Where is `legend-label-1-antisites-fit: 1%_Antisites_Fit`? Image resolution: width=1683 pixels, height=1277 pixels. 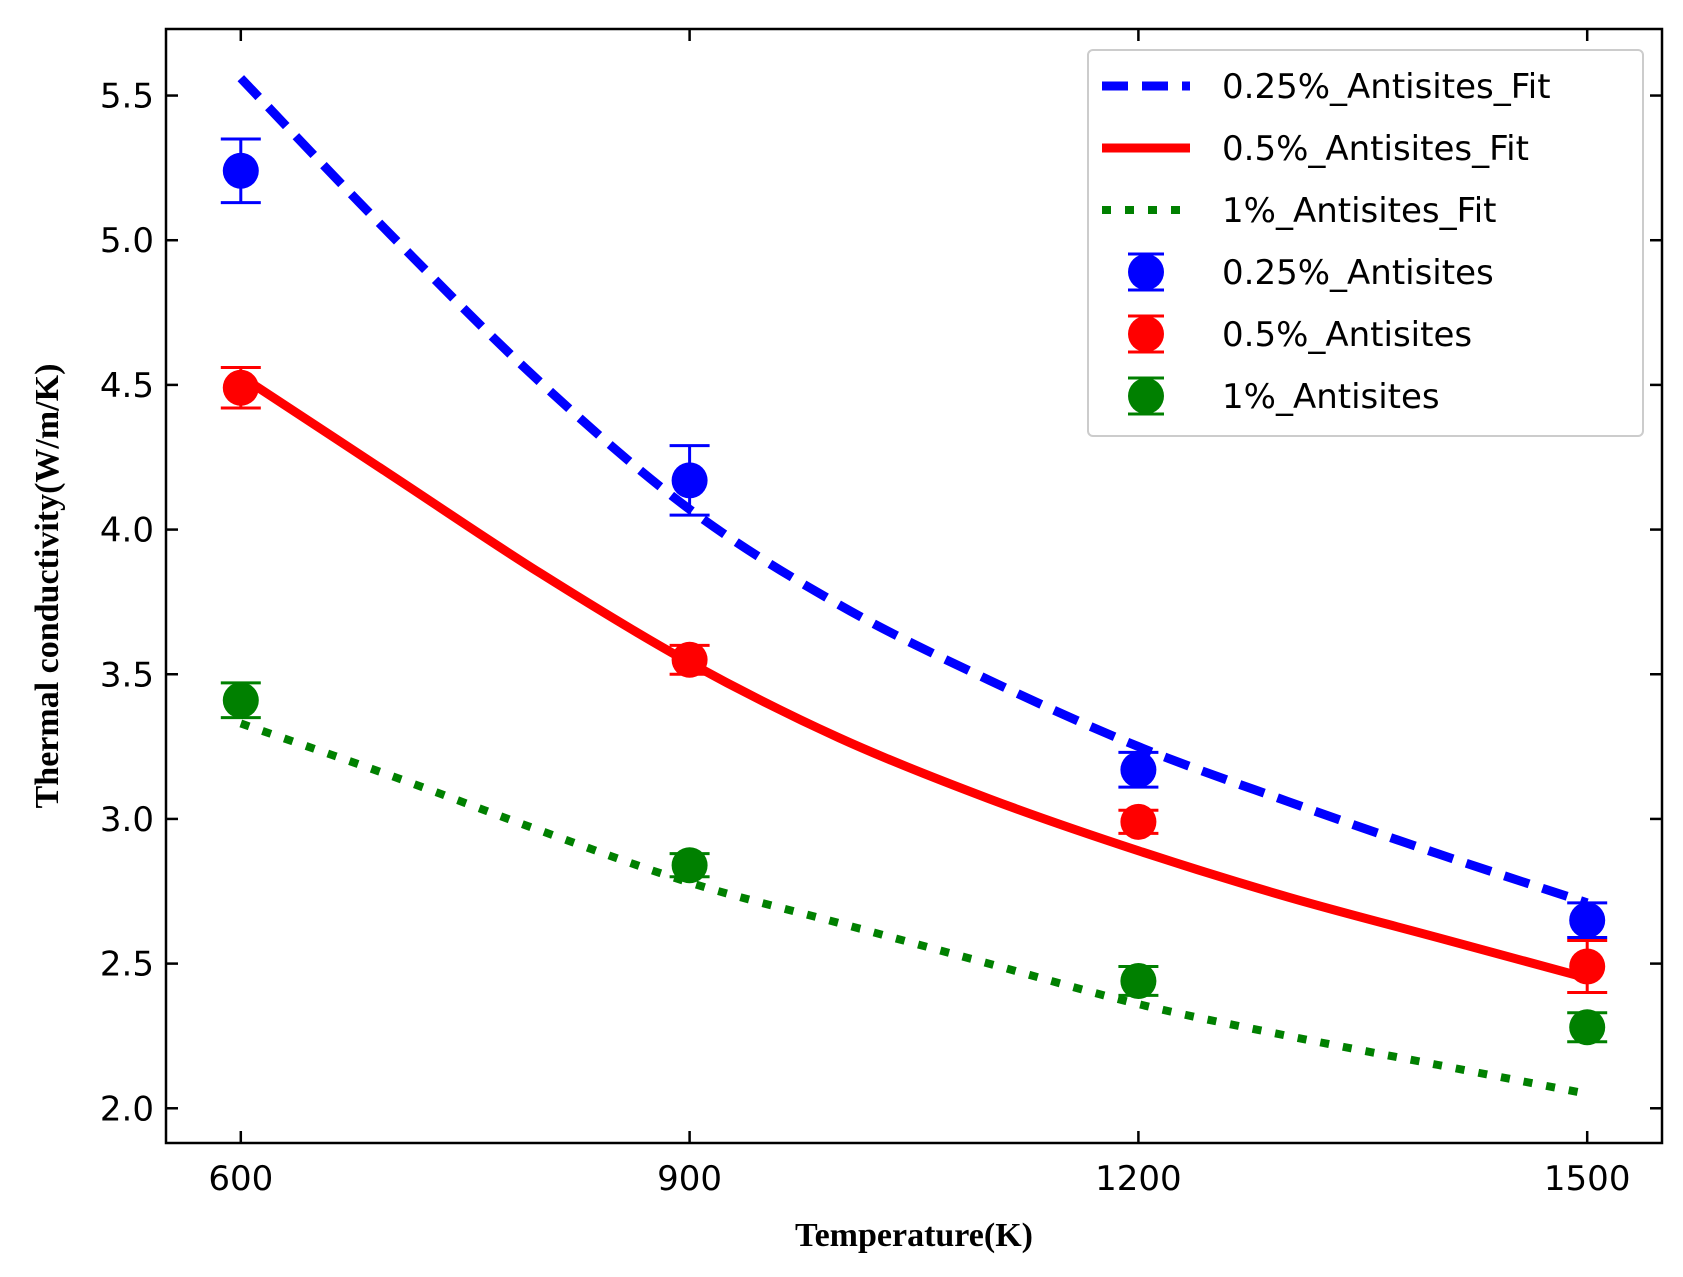 legend-label-1-antisites-fit: 1%_Antisites_Fit is located at coordinates (1359, 211).